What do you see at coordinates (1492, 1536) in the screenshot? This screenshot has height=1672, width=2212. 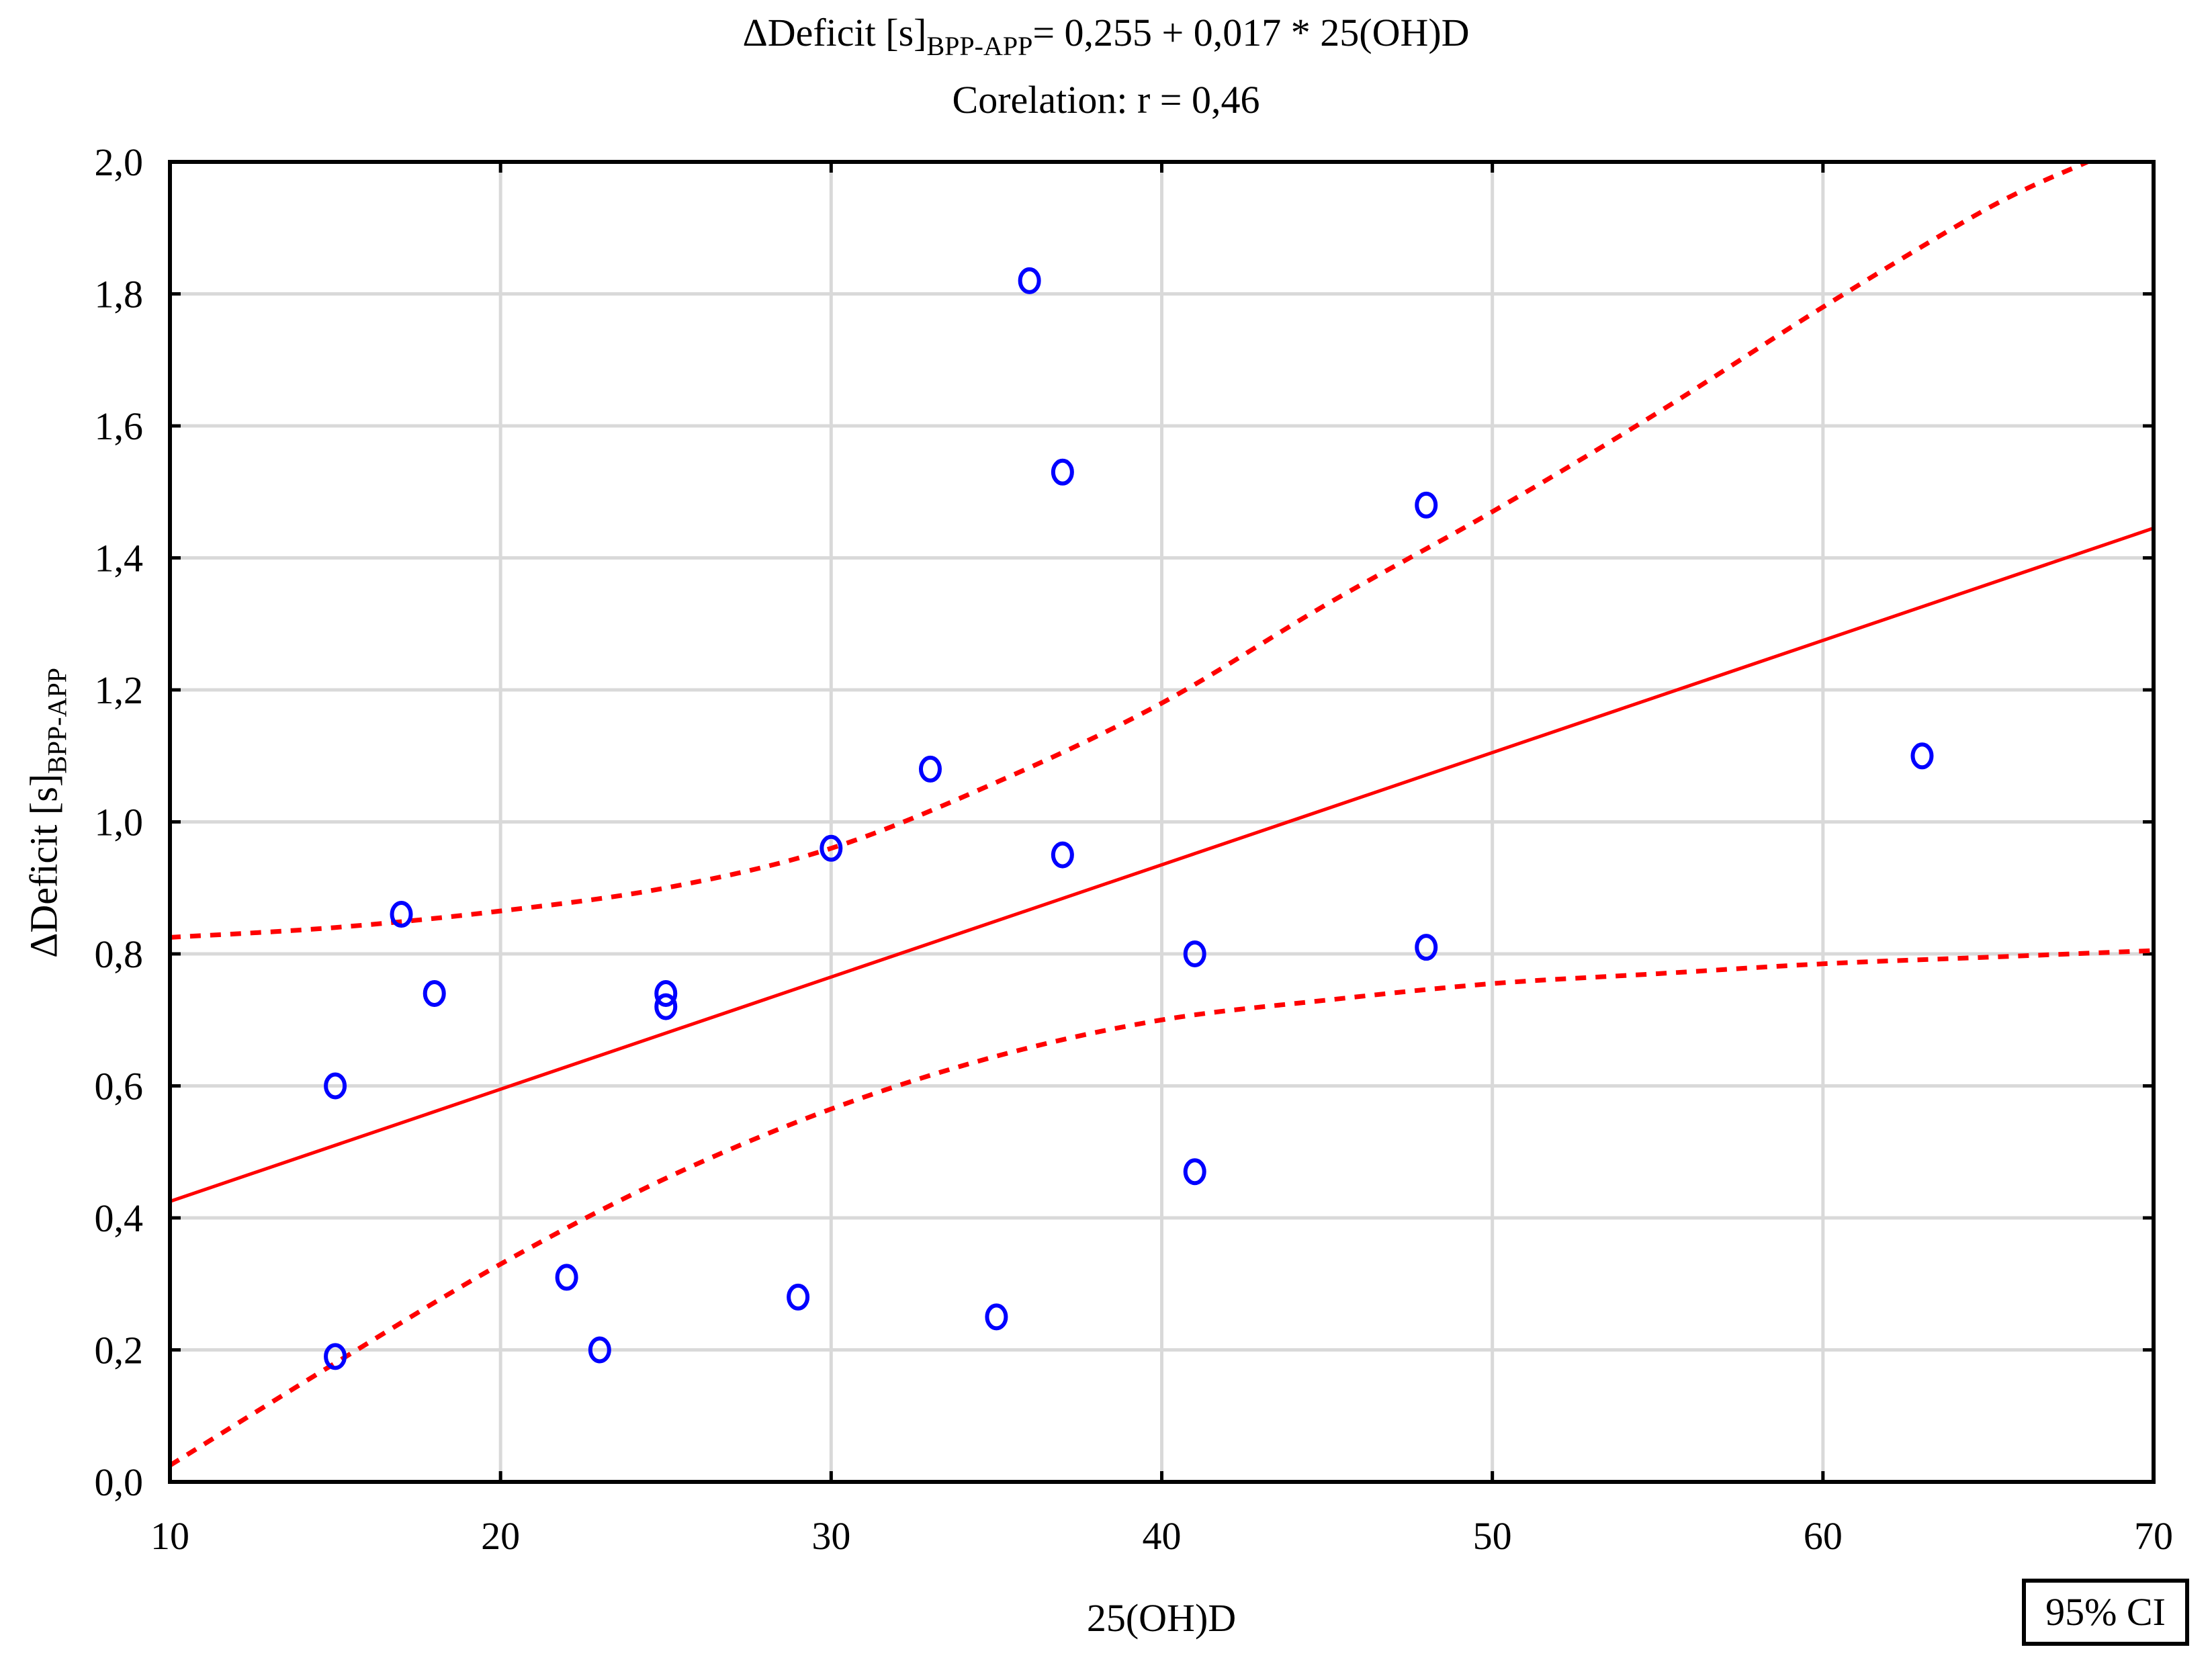 I see `x-tick-label: 50` at bounding box center [1492, 1536].